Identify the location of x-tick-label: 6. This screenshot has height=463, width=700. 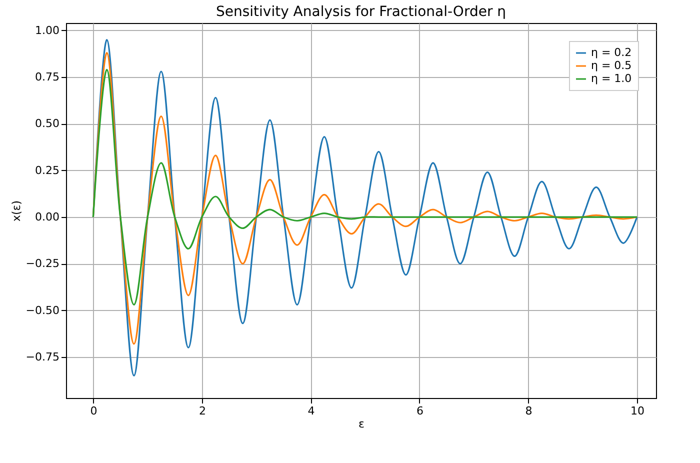
(420, 411).